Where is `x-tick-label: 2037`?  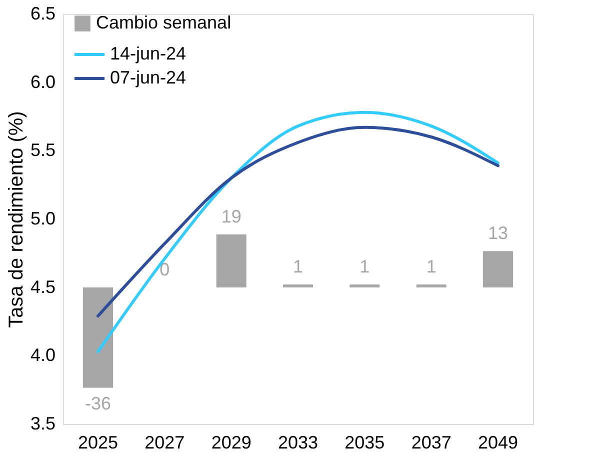 x-tick-label: 2037 is located at coordinates (431, 442).